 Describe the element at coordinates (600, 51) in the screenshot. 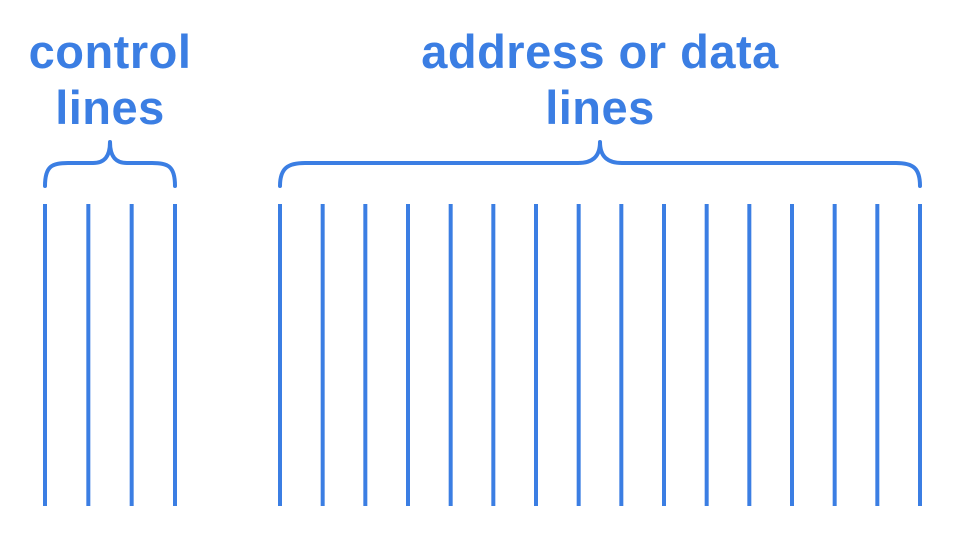

I see `address-data-lines-label-line1: address or data` at that location.